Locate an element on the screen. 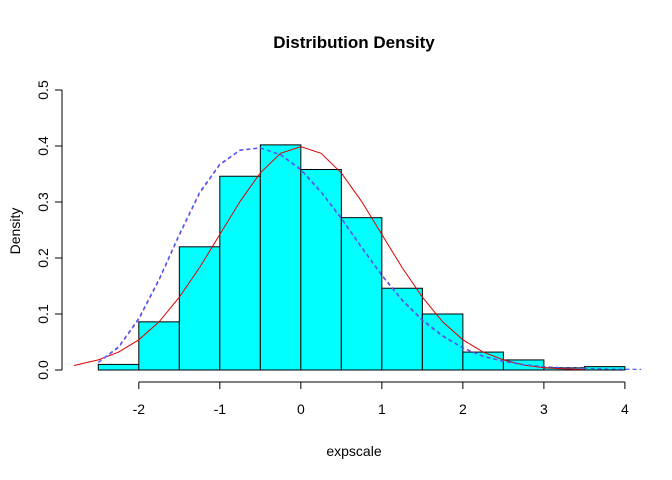  y-tick-label: 0.4 is located at coordinates (43, 146).